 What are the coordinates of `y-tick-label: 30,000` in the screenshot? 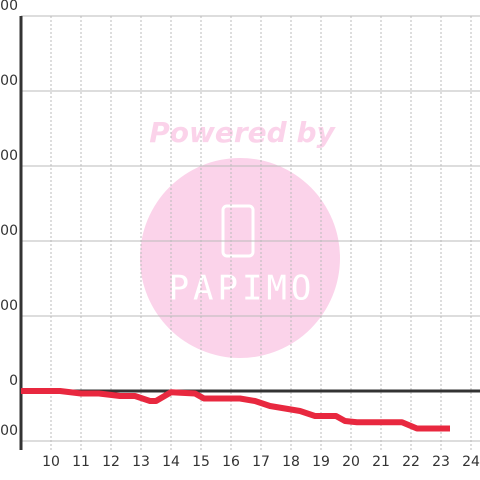 It's located at (9, 306).